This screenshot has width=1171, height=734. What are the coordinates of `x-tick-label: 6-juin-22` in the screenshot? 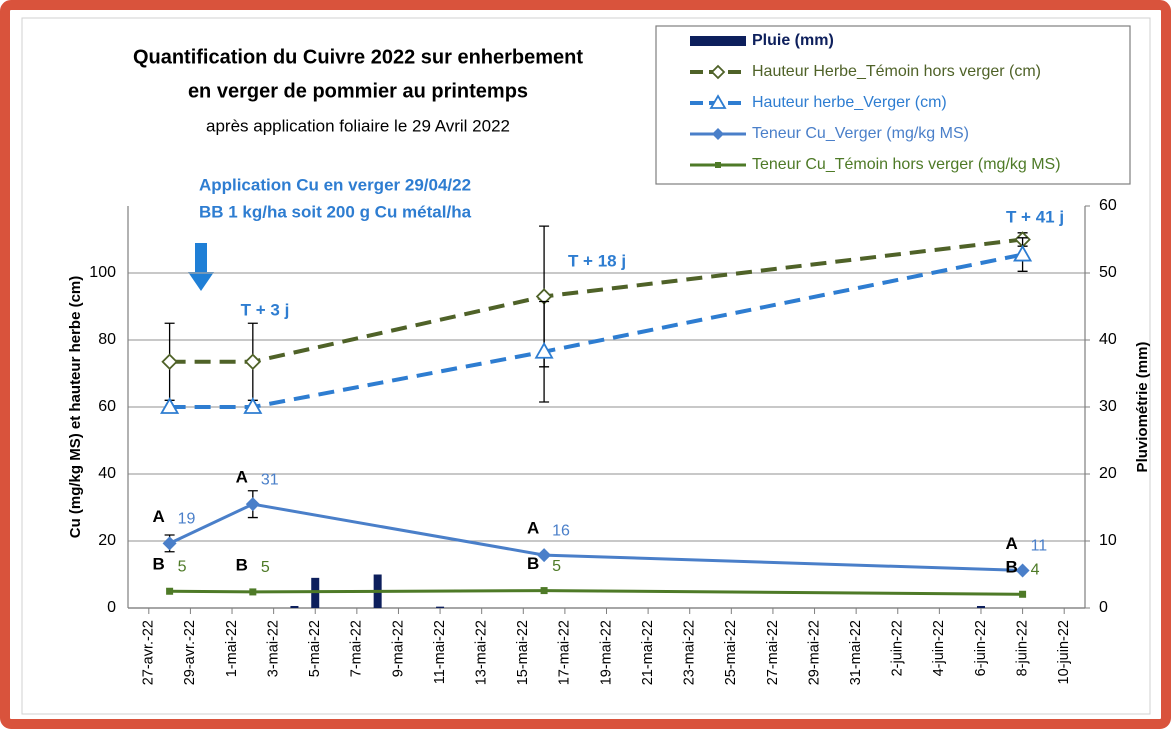 It's located at (981, 648).